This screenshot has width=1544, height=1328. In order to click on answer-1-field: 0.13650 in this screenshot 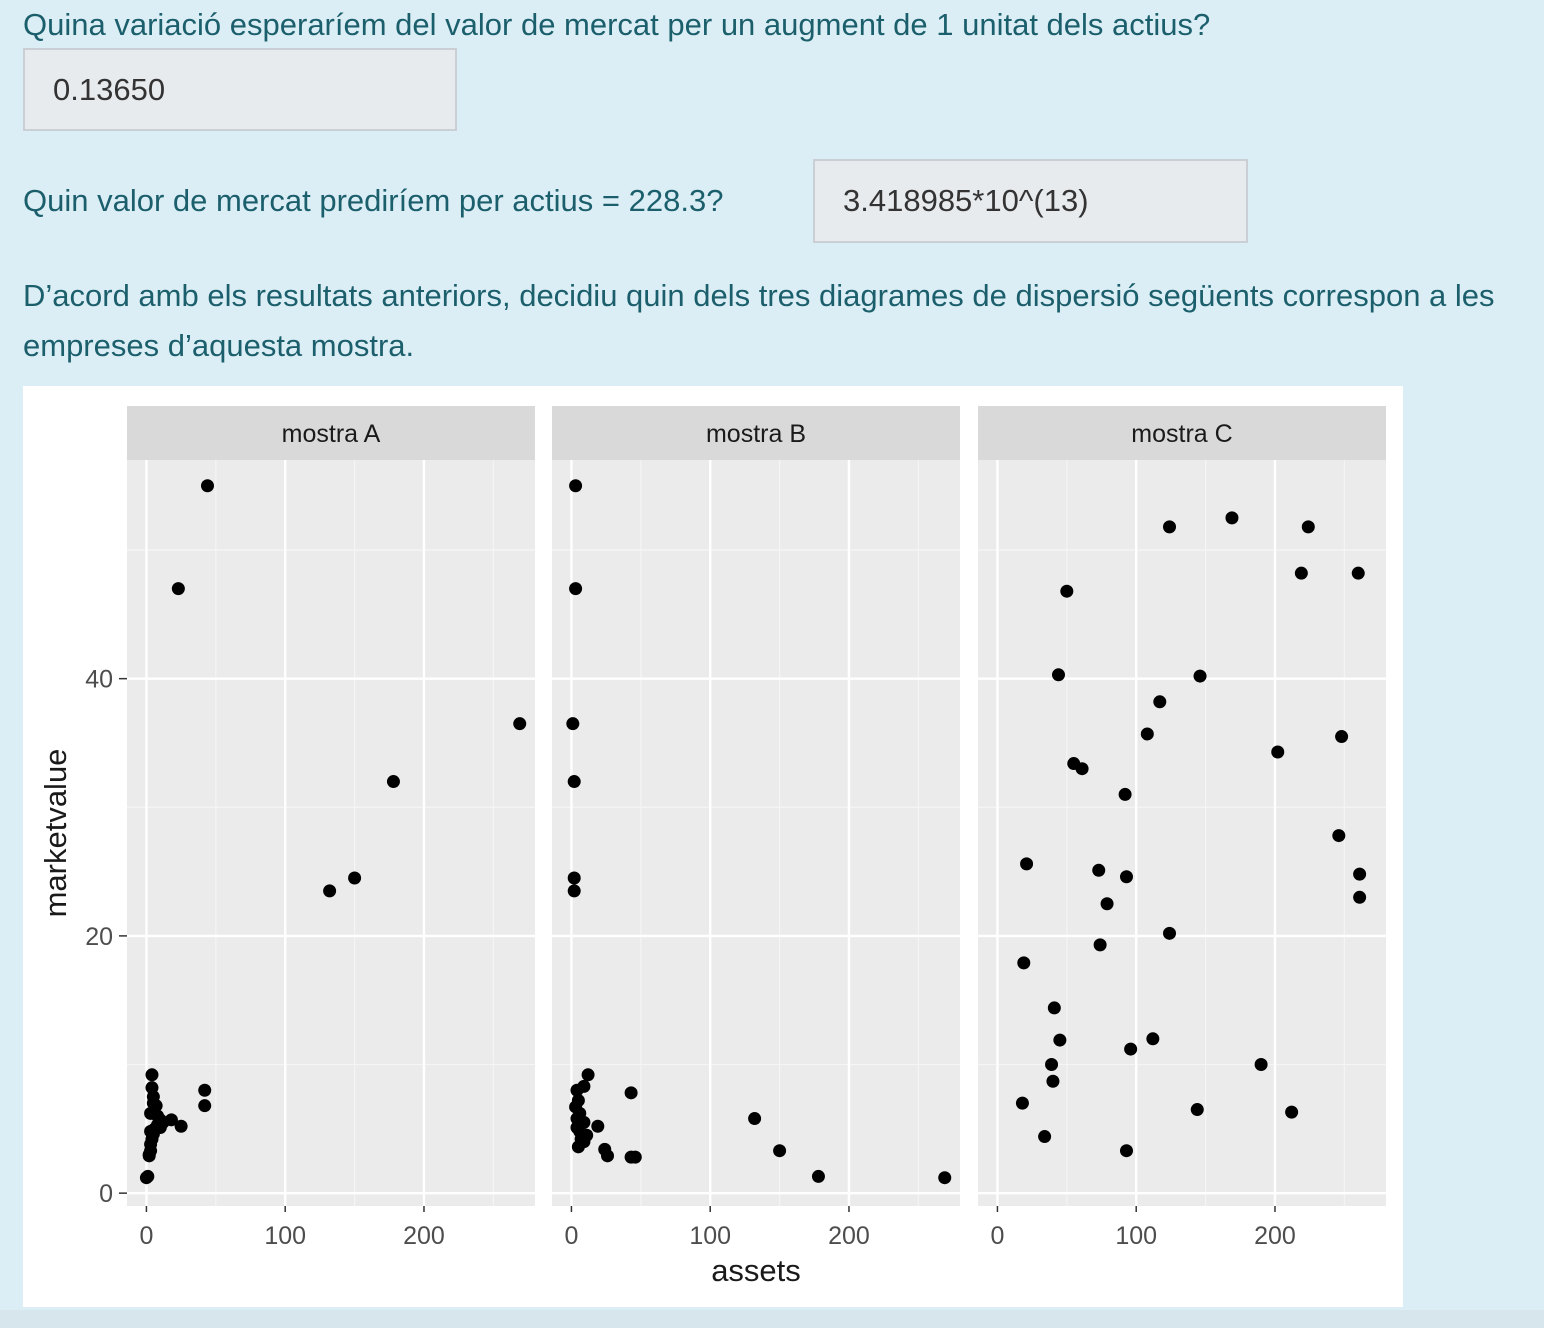, I will do `click(240, 89)`.